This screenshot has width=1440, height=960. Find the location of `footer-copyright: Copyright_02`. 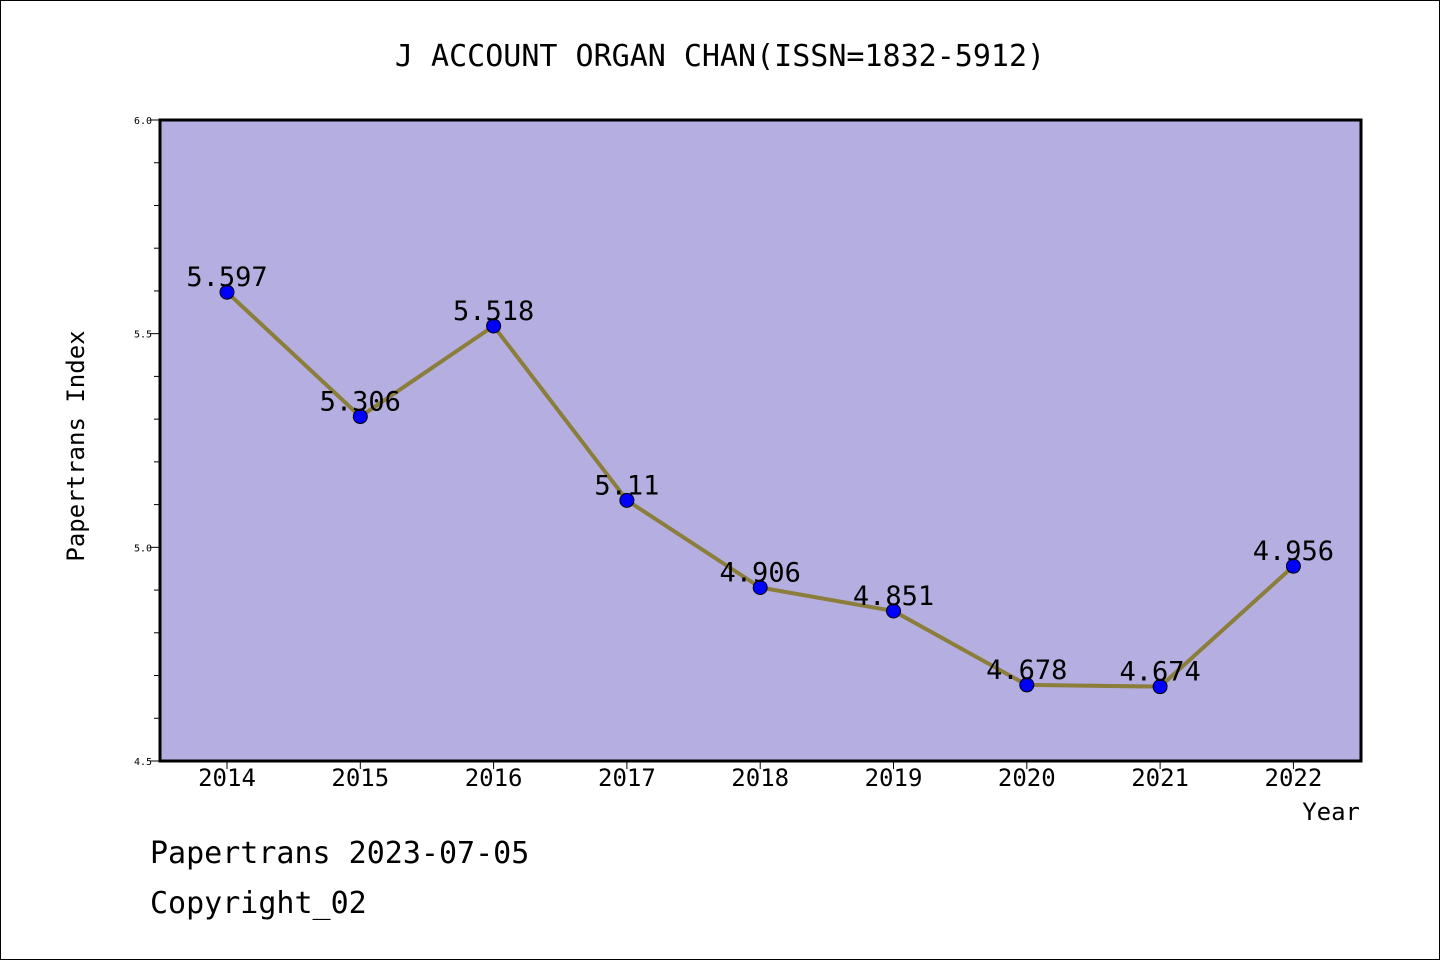

footer-copyright: Copyright_02 is located at coordinates (258, 903).